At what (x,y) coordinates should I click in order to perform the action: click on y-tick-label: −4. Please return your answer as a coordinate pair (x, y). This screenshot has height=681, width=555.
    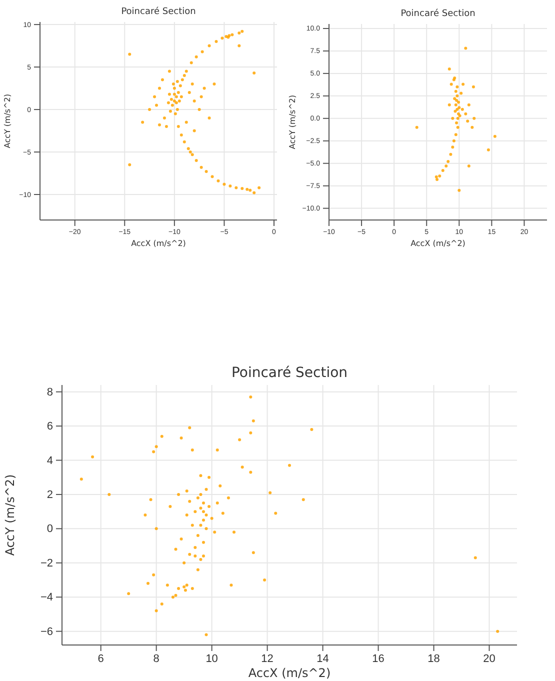
    Looking at the image, I should click on (46, 598).